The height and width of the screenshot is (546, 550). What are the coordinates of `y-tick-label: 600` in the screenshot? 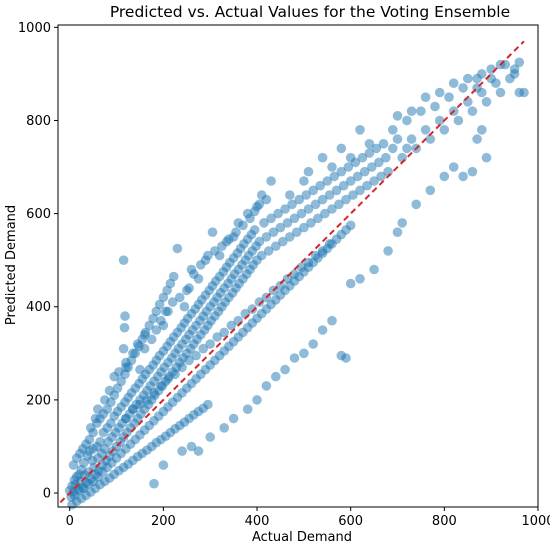 It's located at (38, 214).